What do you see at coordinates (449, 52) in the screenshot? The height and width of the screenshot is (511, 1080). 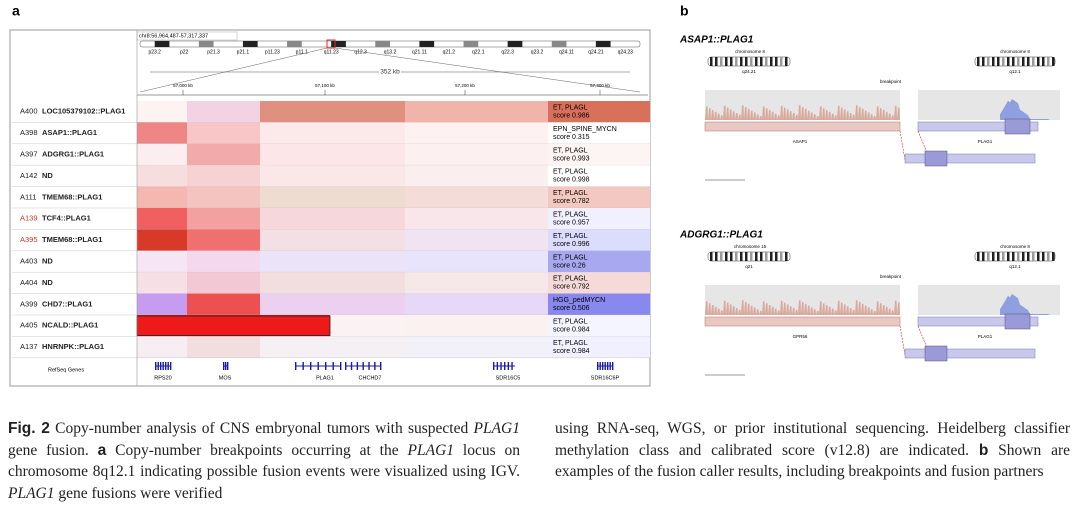 I see `band-label: q21.2` at bounding box center [449, 52].